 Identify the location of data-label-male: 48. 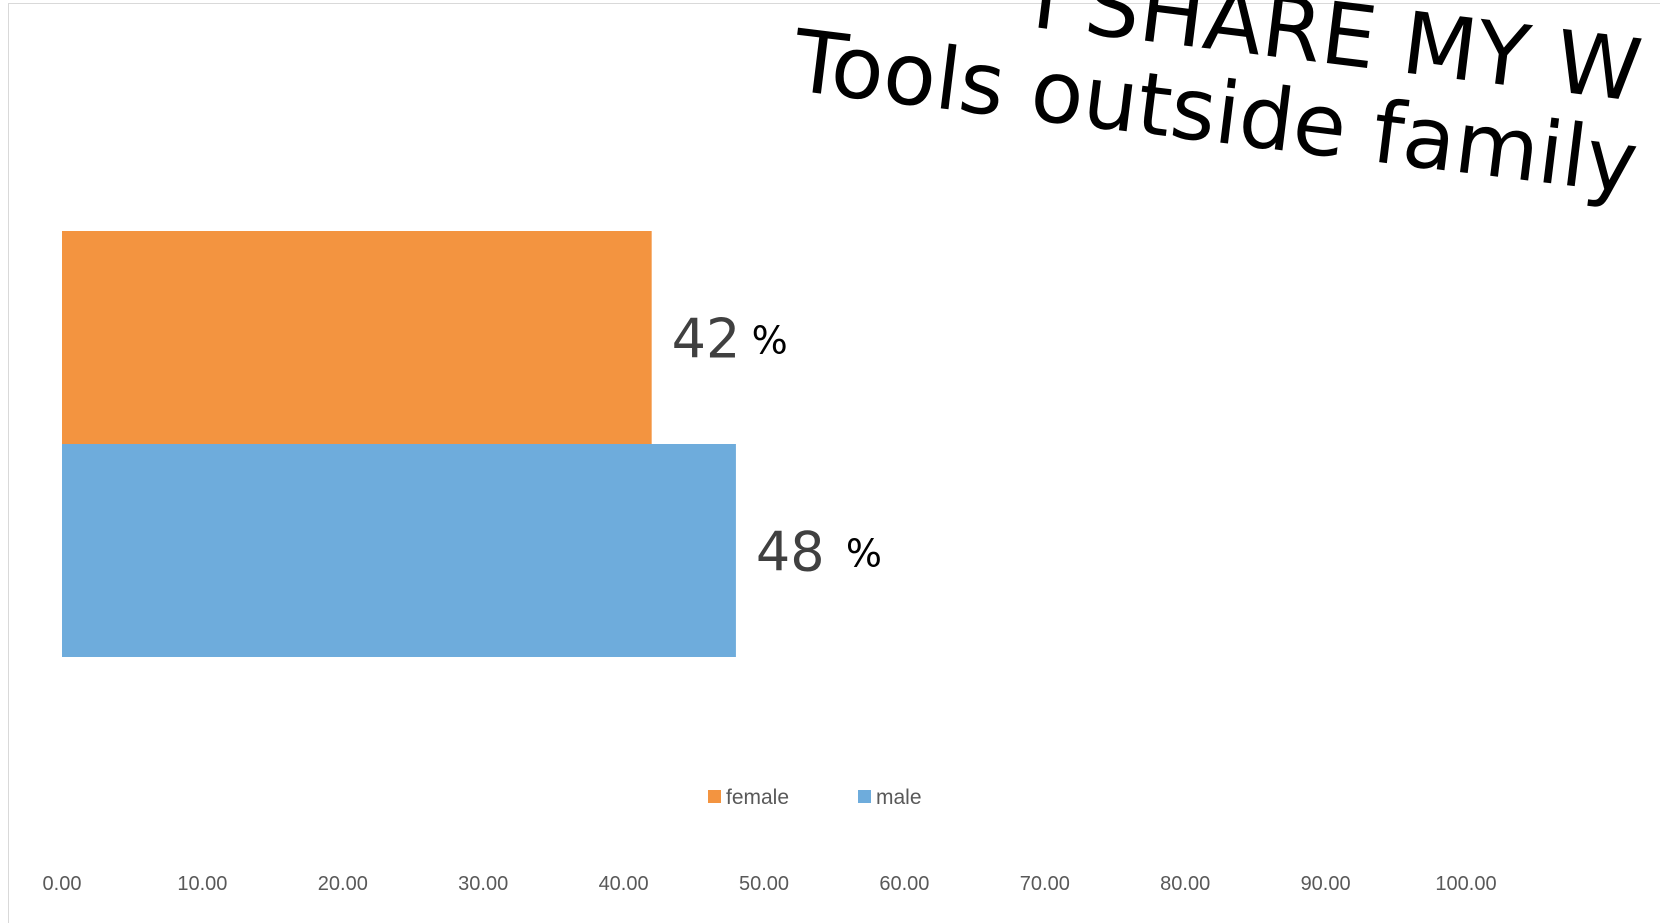
(790, 552).